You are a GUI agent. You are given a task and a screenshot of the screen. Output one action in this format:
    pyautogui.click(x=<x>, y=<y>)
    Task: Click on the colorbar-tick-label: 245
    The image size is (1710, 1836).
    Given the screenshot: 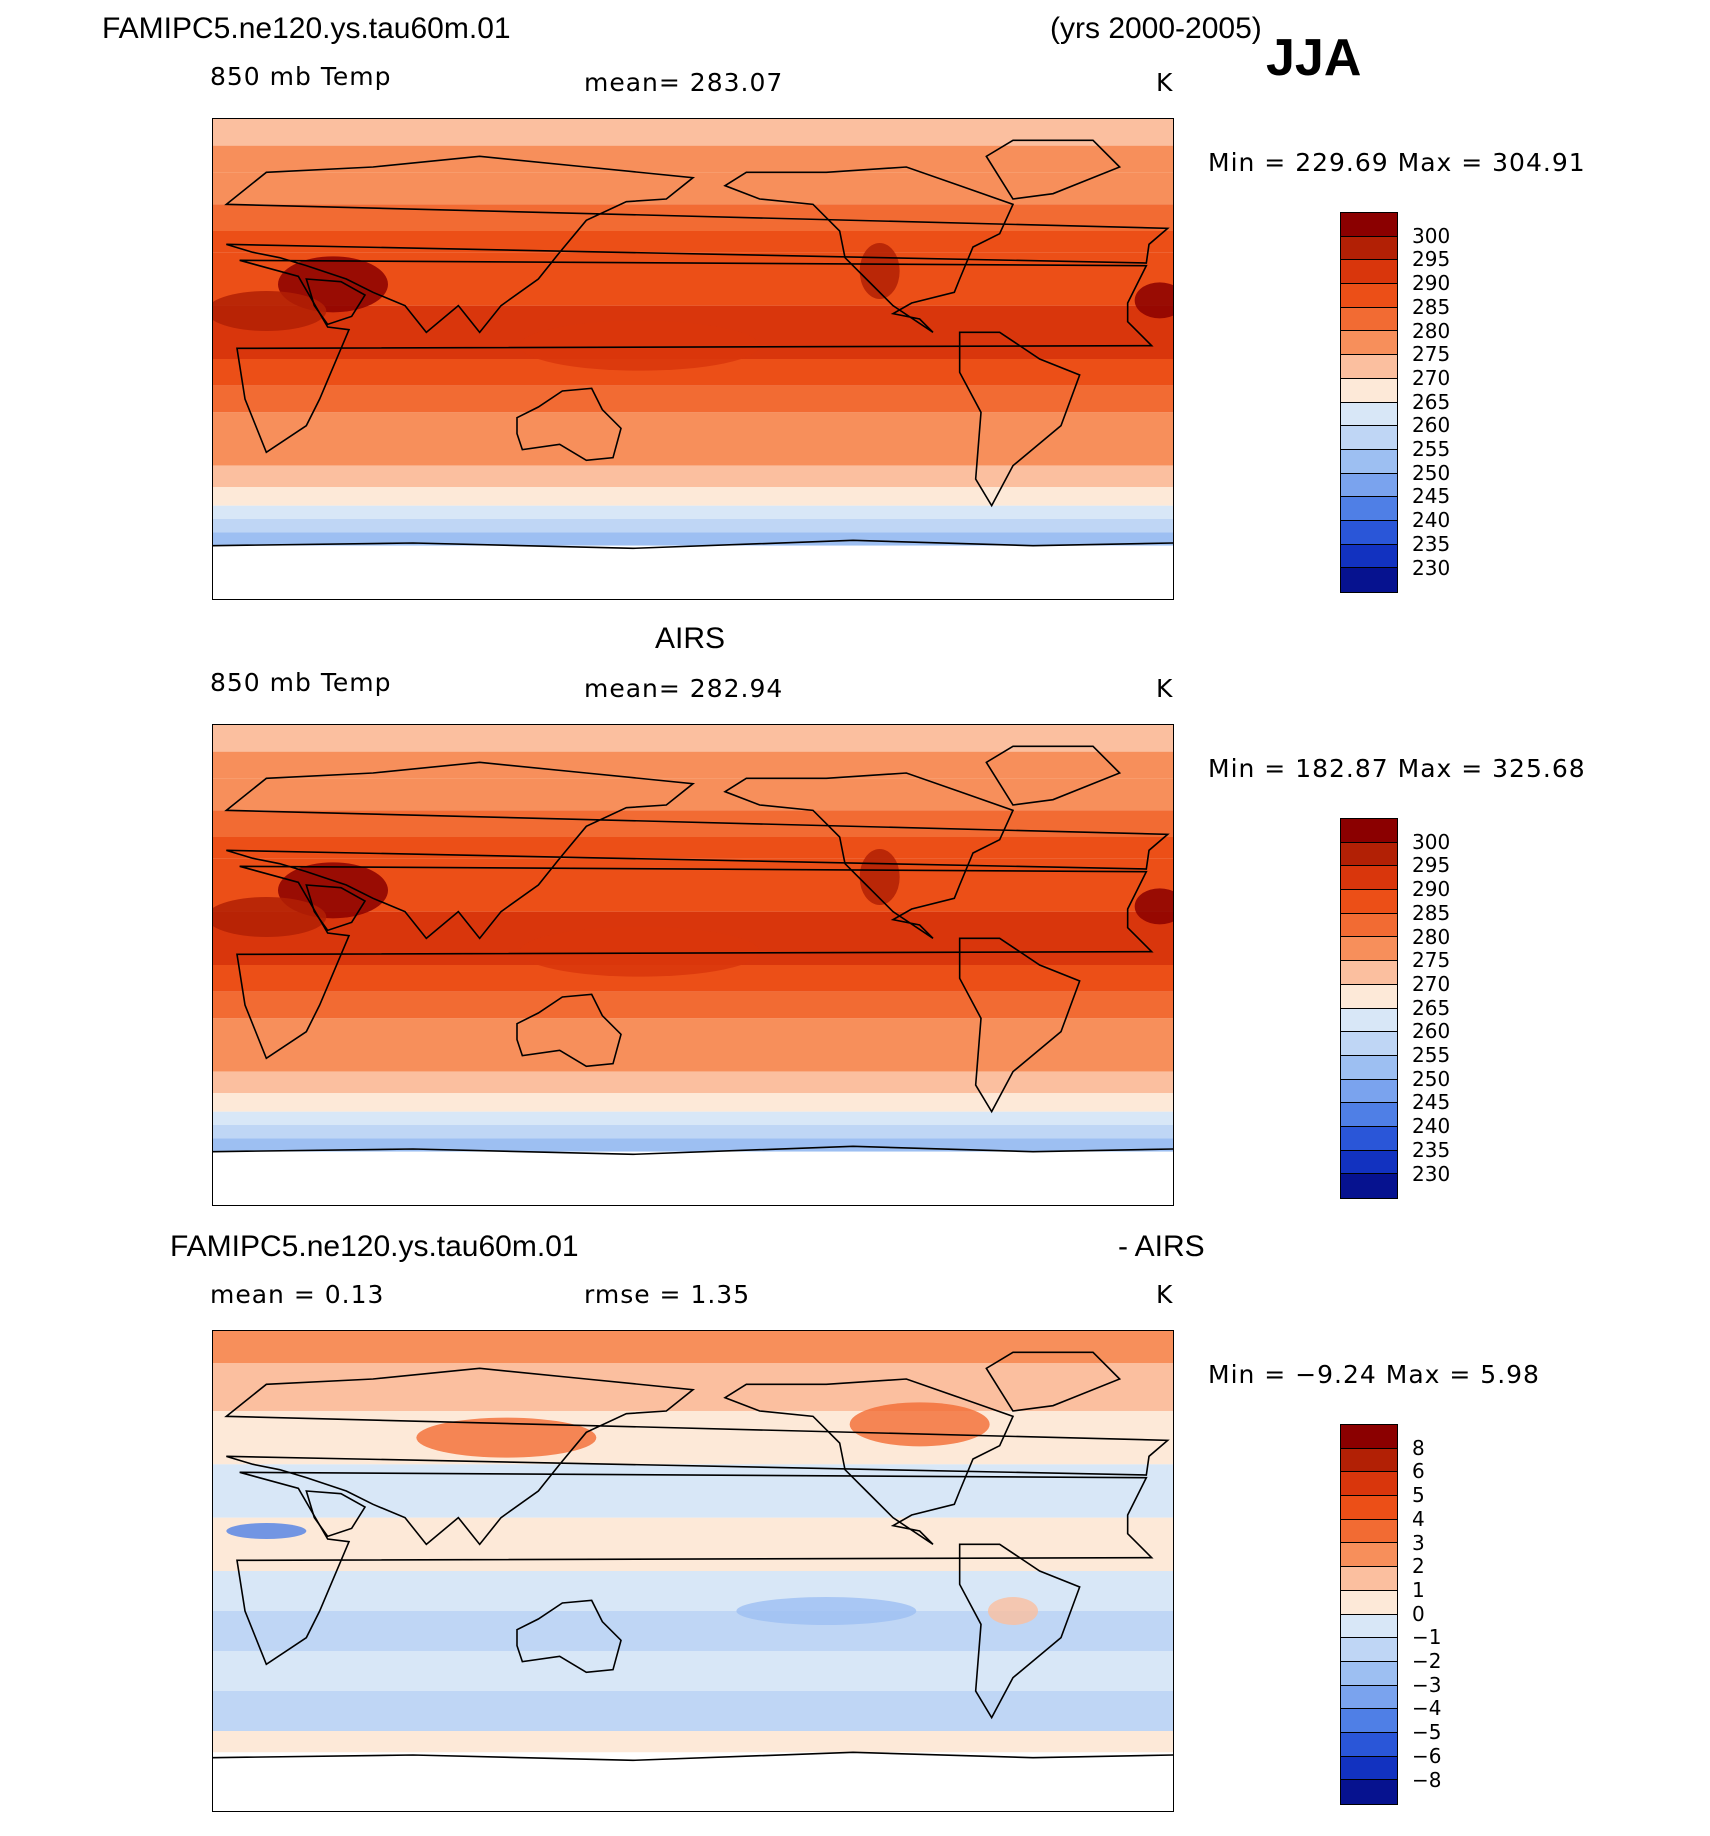 What is the action you would take?
    pyautogui.click(x=1431, y=1102)
    